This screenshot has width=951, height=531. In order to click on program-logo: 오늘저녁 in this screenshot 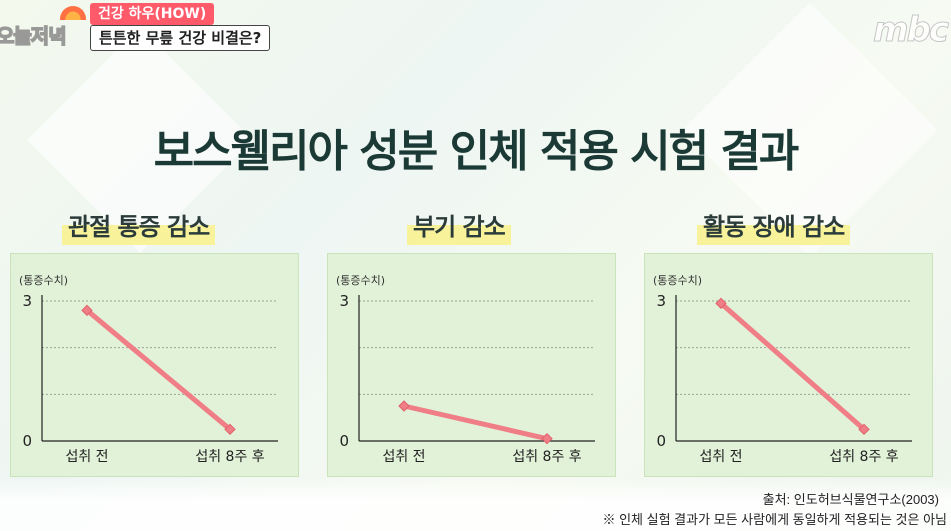, I will do `click(33, 36)`.